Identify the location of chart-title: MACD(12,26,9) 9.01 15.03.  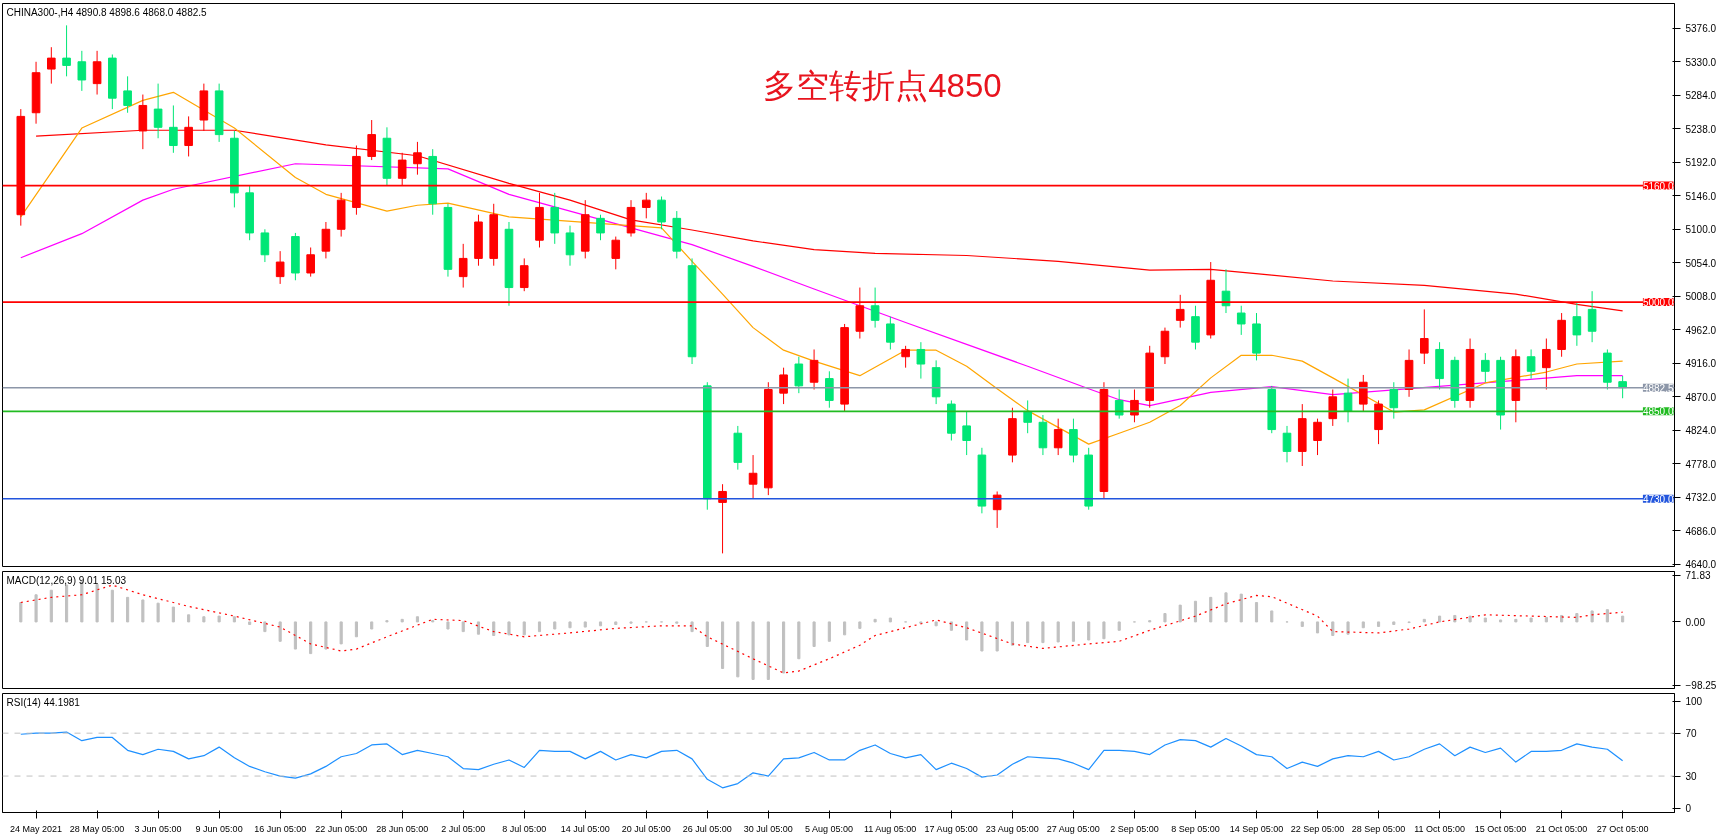
(66, 580).